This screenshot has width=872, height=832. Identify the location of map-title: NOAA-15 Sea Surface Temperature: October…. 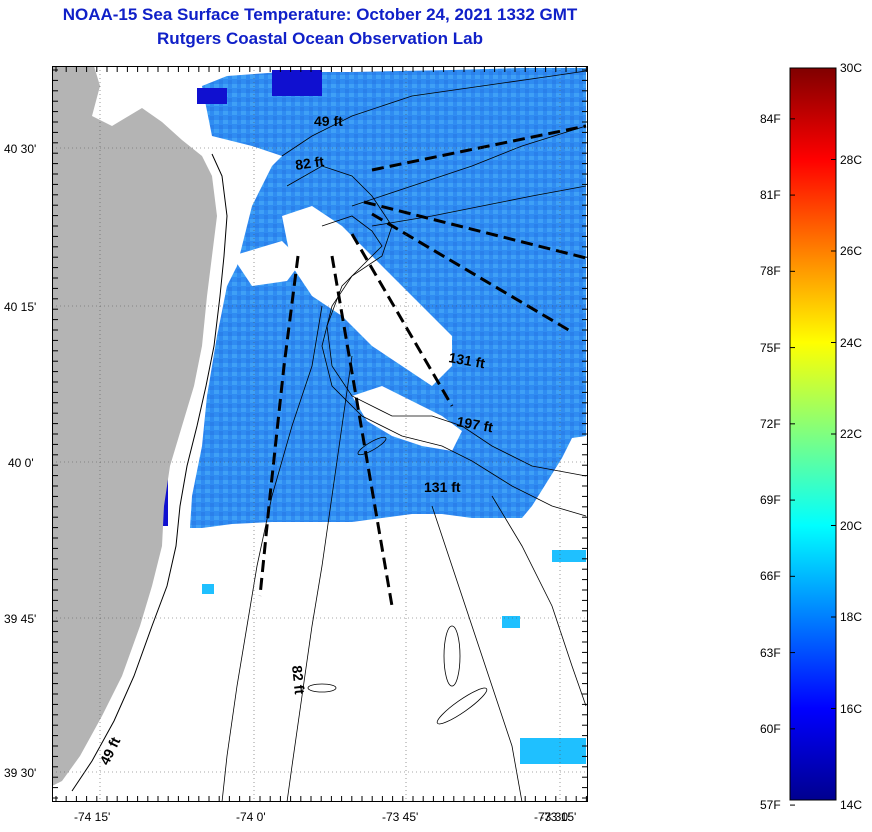
(320, 14).